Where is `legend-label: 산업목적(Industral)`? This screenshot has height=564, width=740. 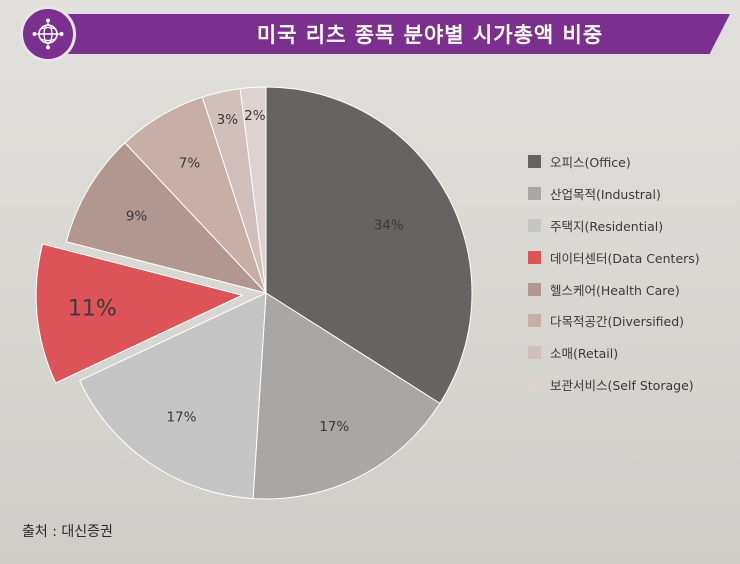 legend-label: 산업목적(Industral) is located at coordinates (605, 195).